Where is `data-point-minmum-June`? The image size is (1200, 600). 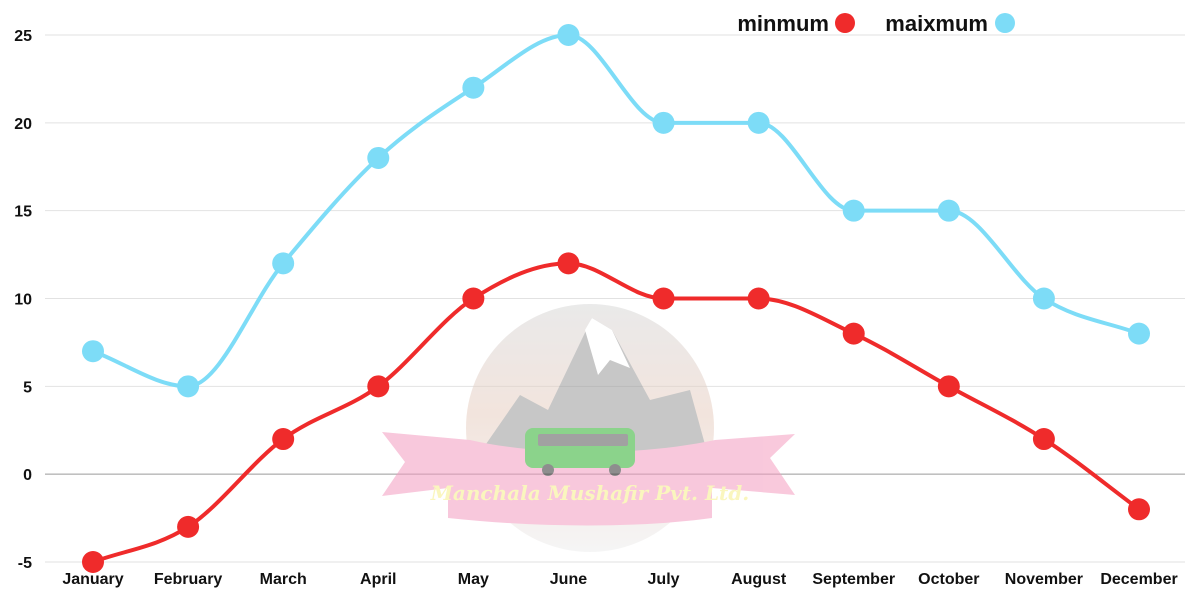 data-point-minmum-June is located at coordinates (568, 263).